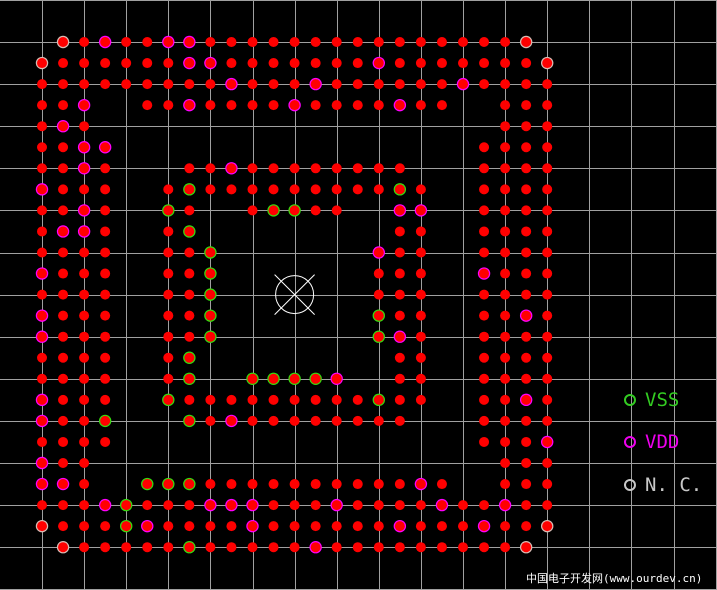 This screenshot has height=590, width=717. What do you see at coordinates (294, 294) in the screenshot?
I see `center-marker-cross` at bounding box center [294, 294].